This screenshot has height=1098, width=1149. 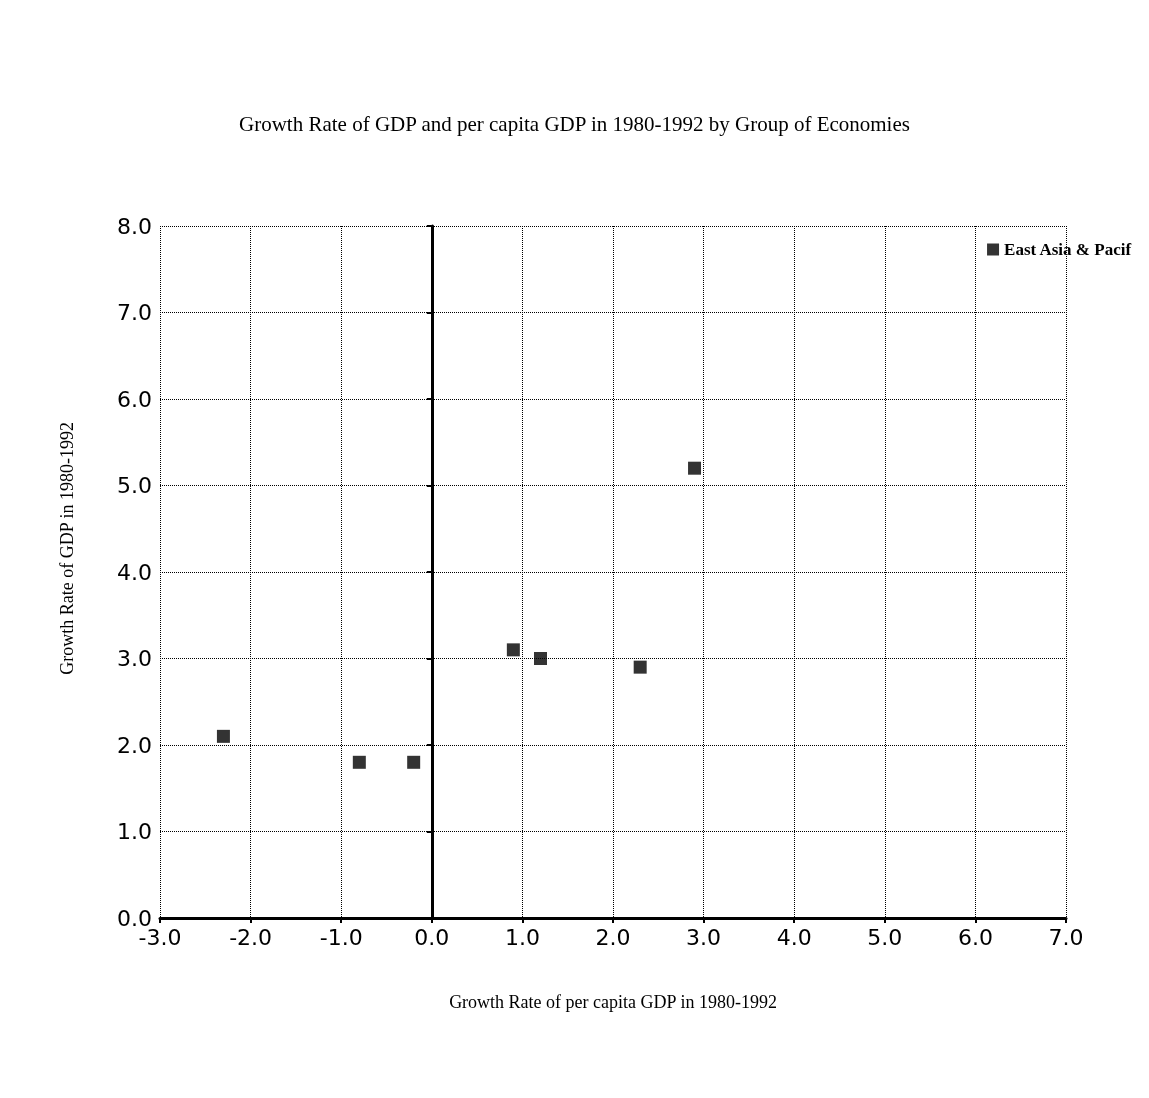 What do you see at coordinates (704, 937) in the screenshot?
I see `x-tick-label: 3.0` at bounding box center [704, 937].